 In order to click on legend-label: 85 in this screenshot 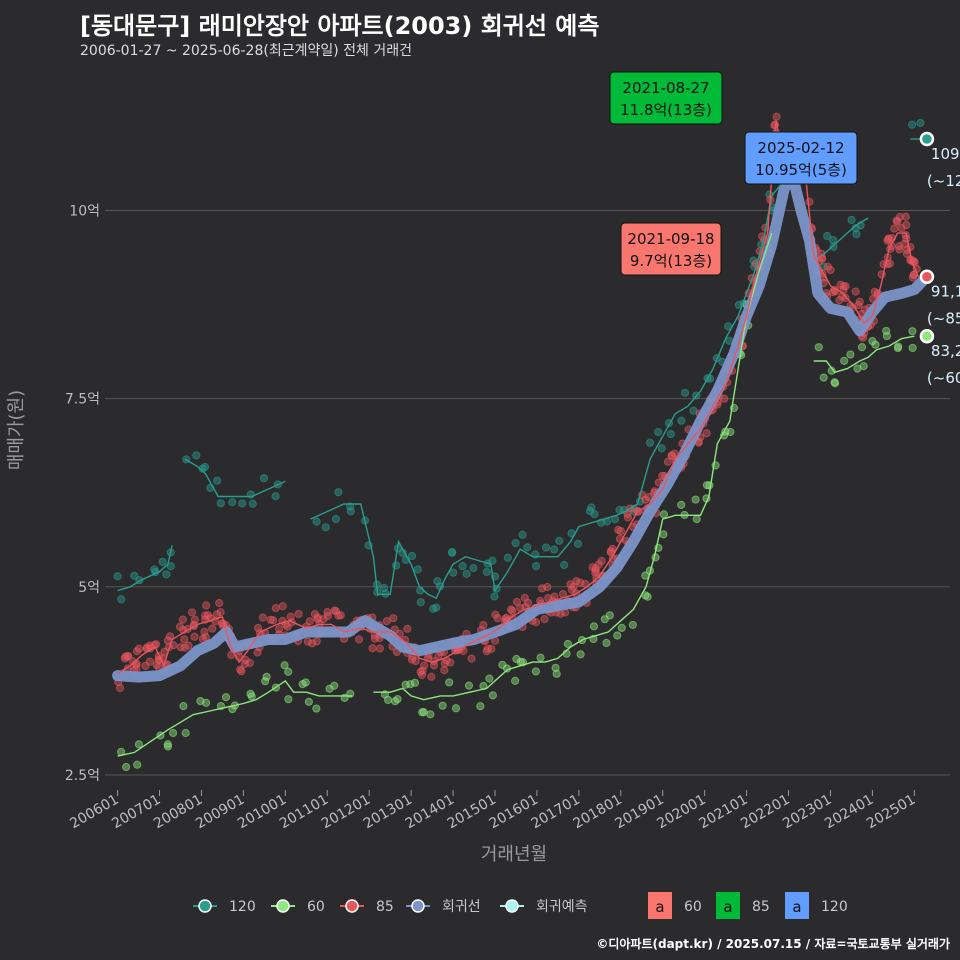, I will do `click(385, 907)`.